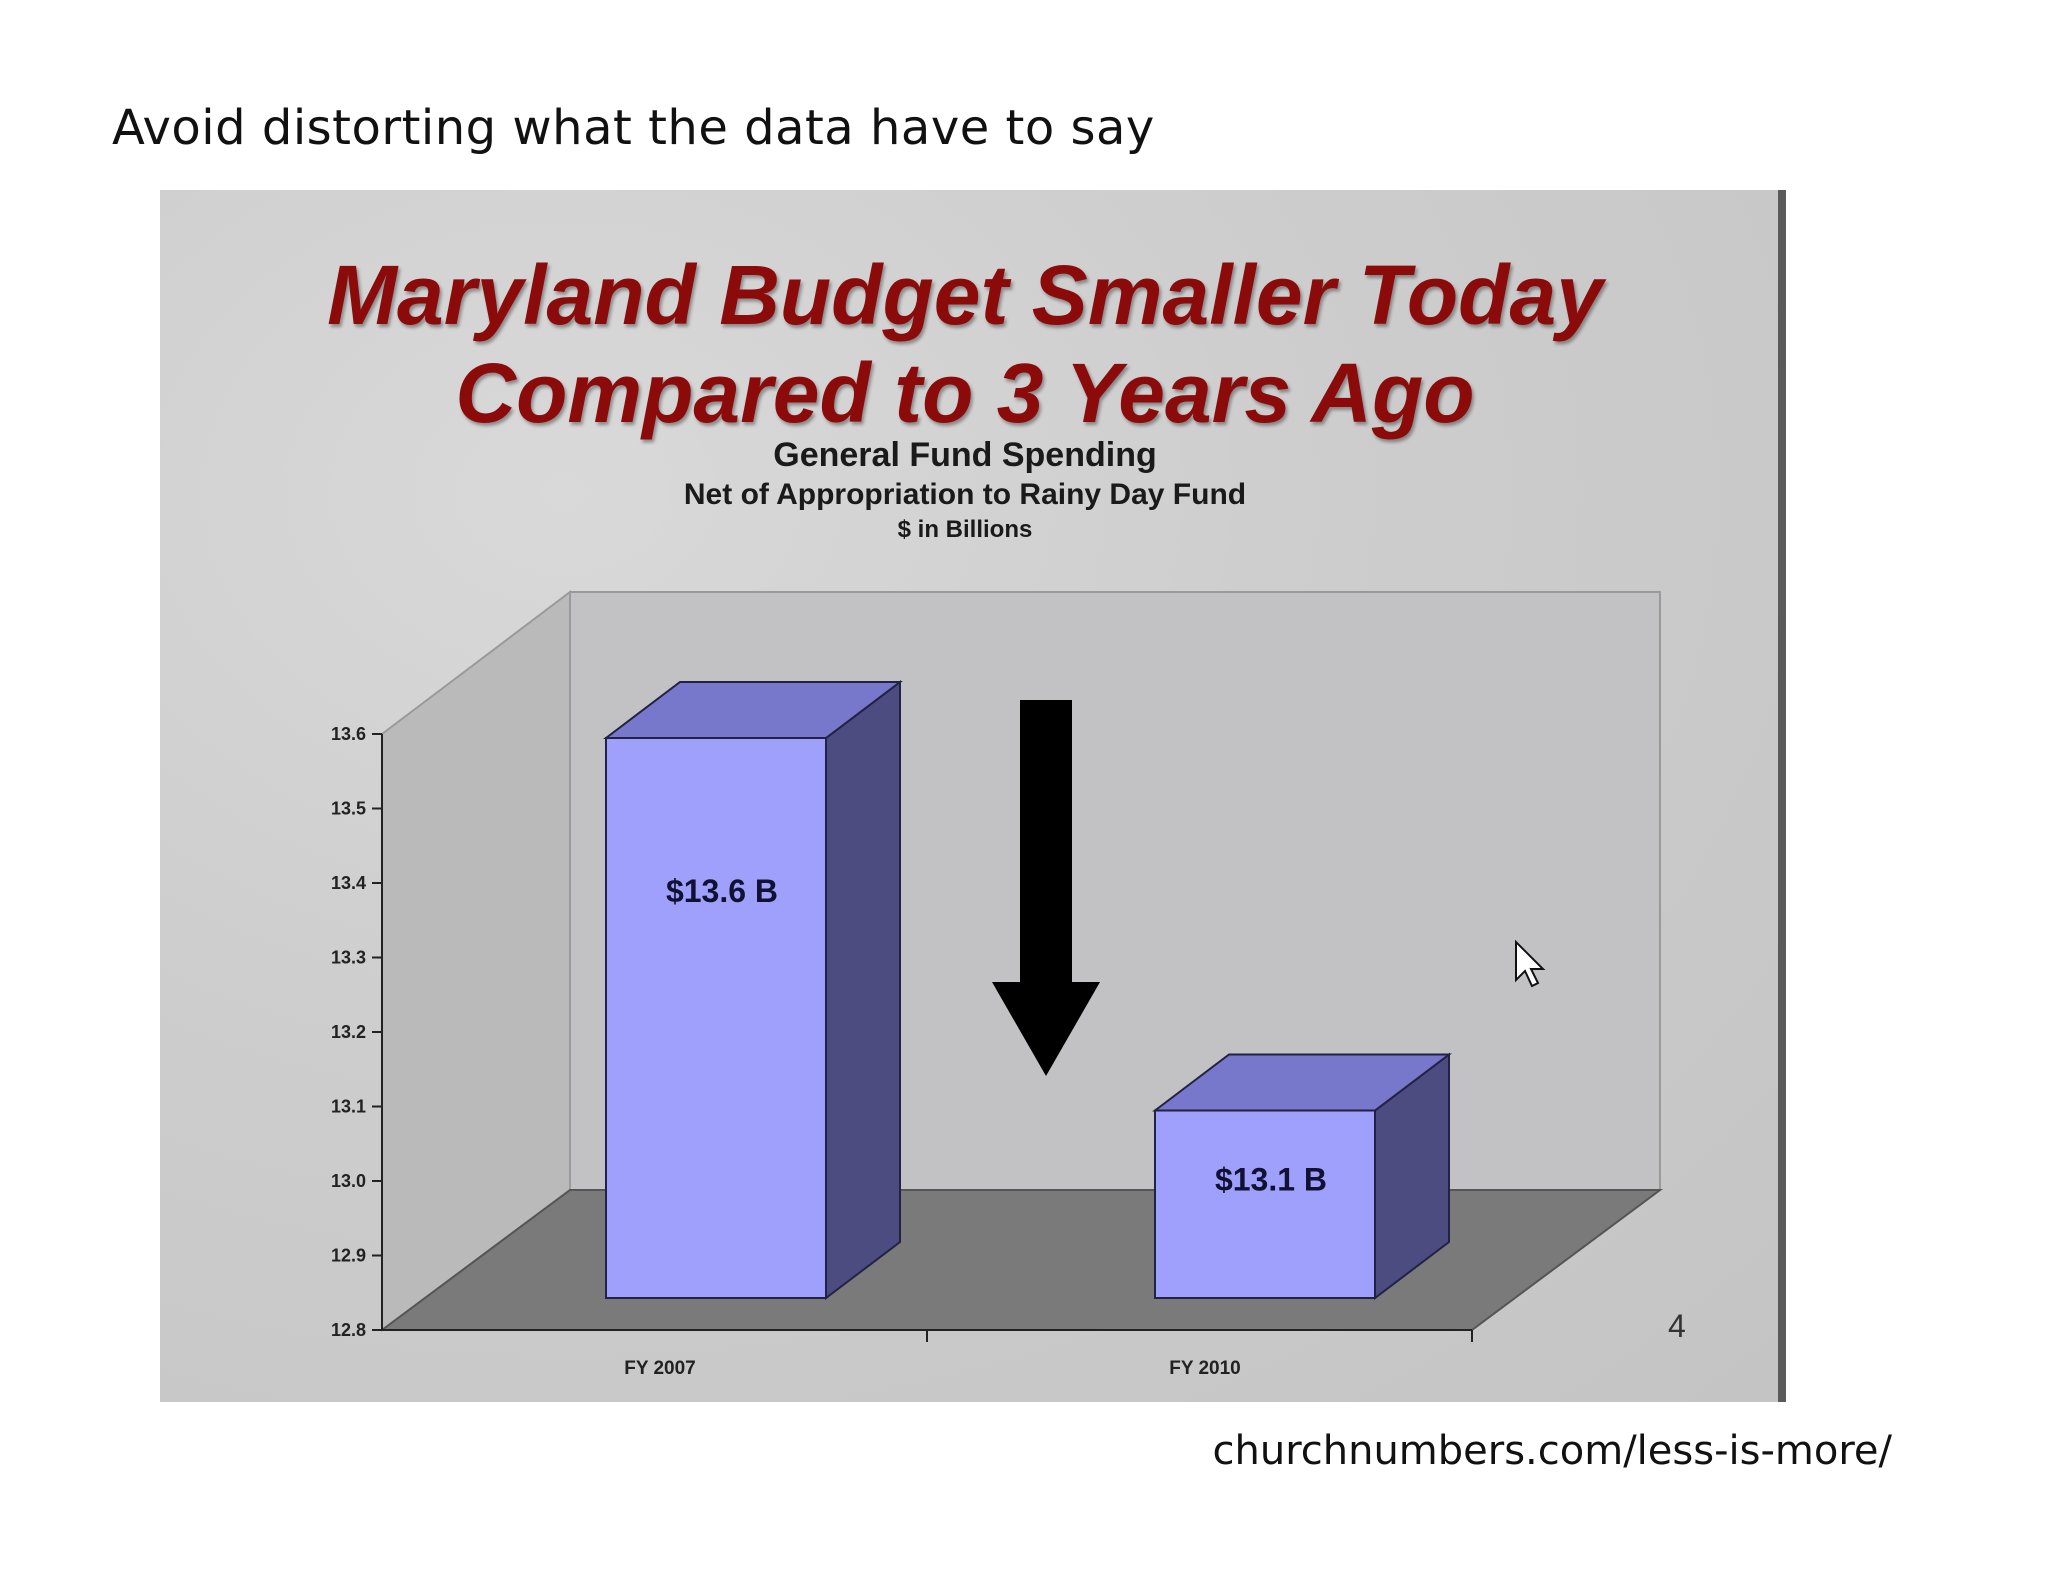  Describe the element at coordinates (348, 958) in the screenshot. I see `y-tick-label: 13.3` at that location.